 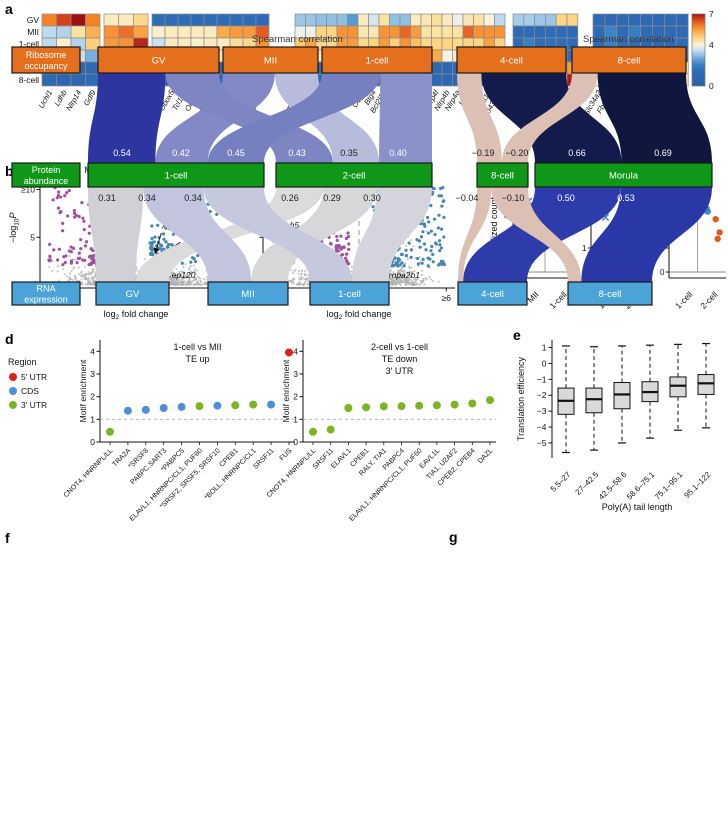 What do you see at coordinates (107, 198) in the screenshot?
I see `correlation-value: 0.31` at bounding box center [107, 198].